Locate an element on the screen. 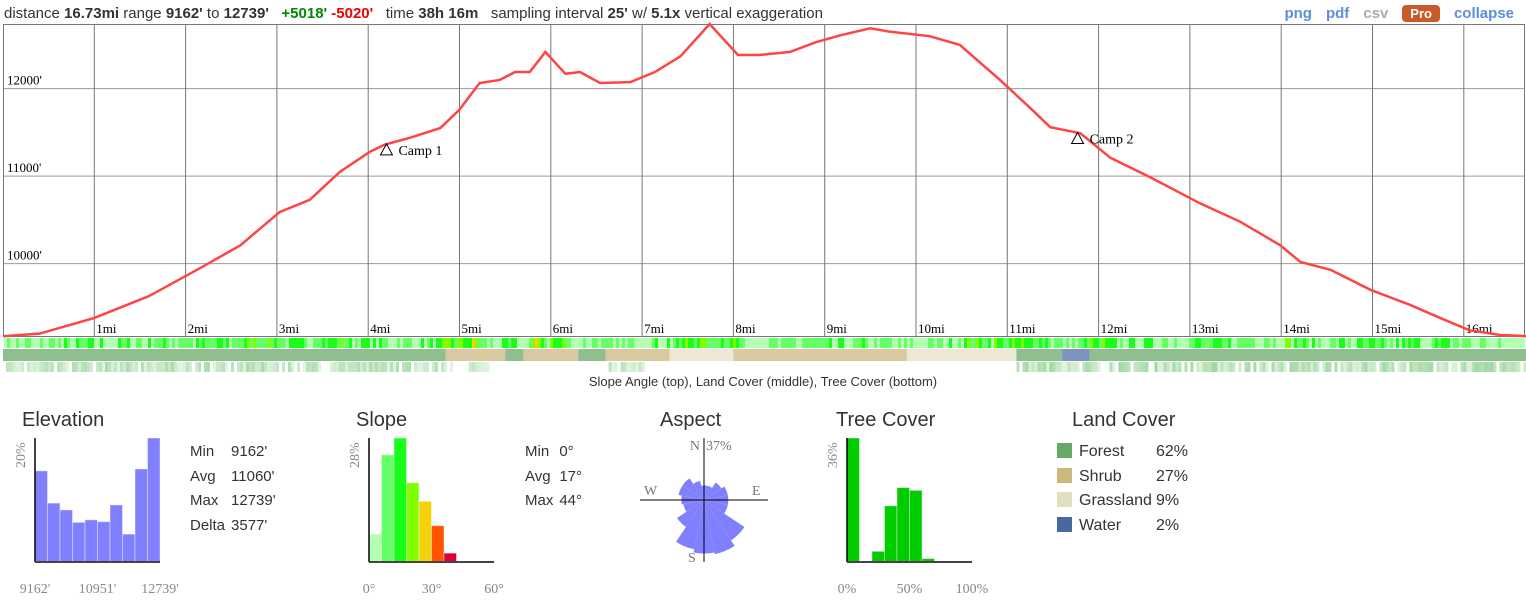  legend-pct: 27% is located at coordinates (1172, 476).